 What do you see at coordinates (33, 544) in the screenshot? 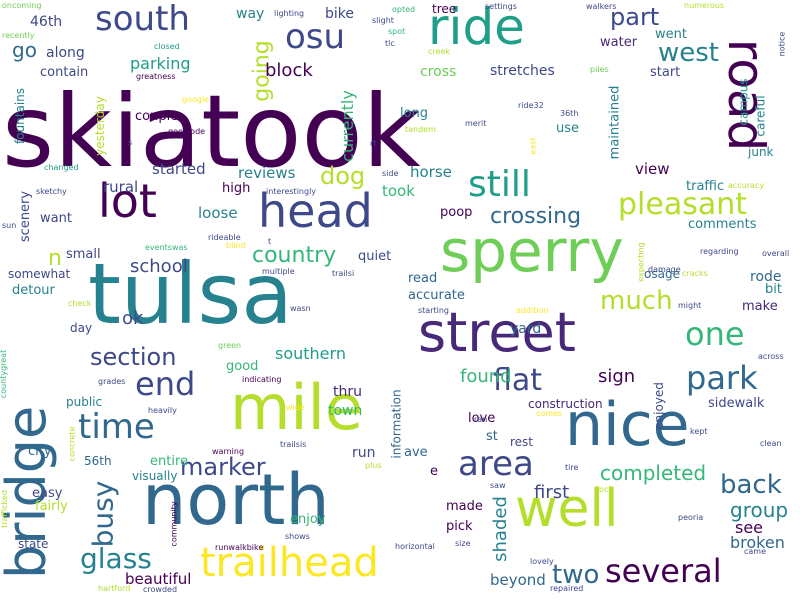
I see `word-state: state` at bounding box center [33, 544].